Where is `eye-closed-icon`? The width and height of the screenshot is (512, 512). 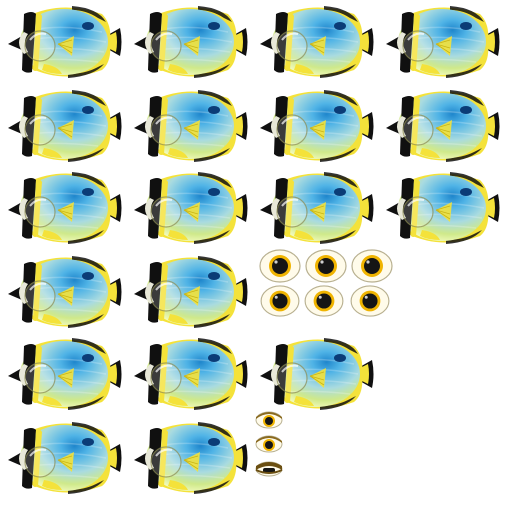 eye-closed-icon is located at coordinates (269, 468).